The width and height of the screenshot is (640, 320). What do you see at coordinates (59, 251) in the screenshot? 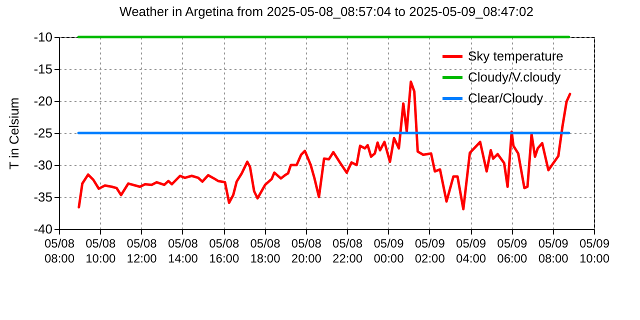
I see `x-tick-label: 05/08 08:00` at bounding box center [59, 251].